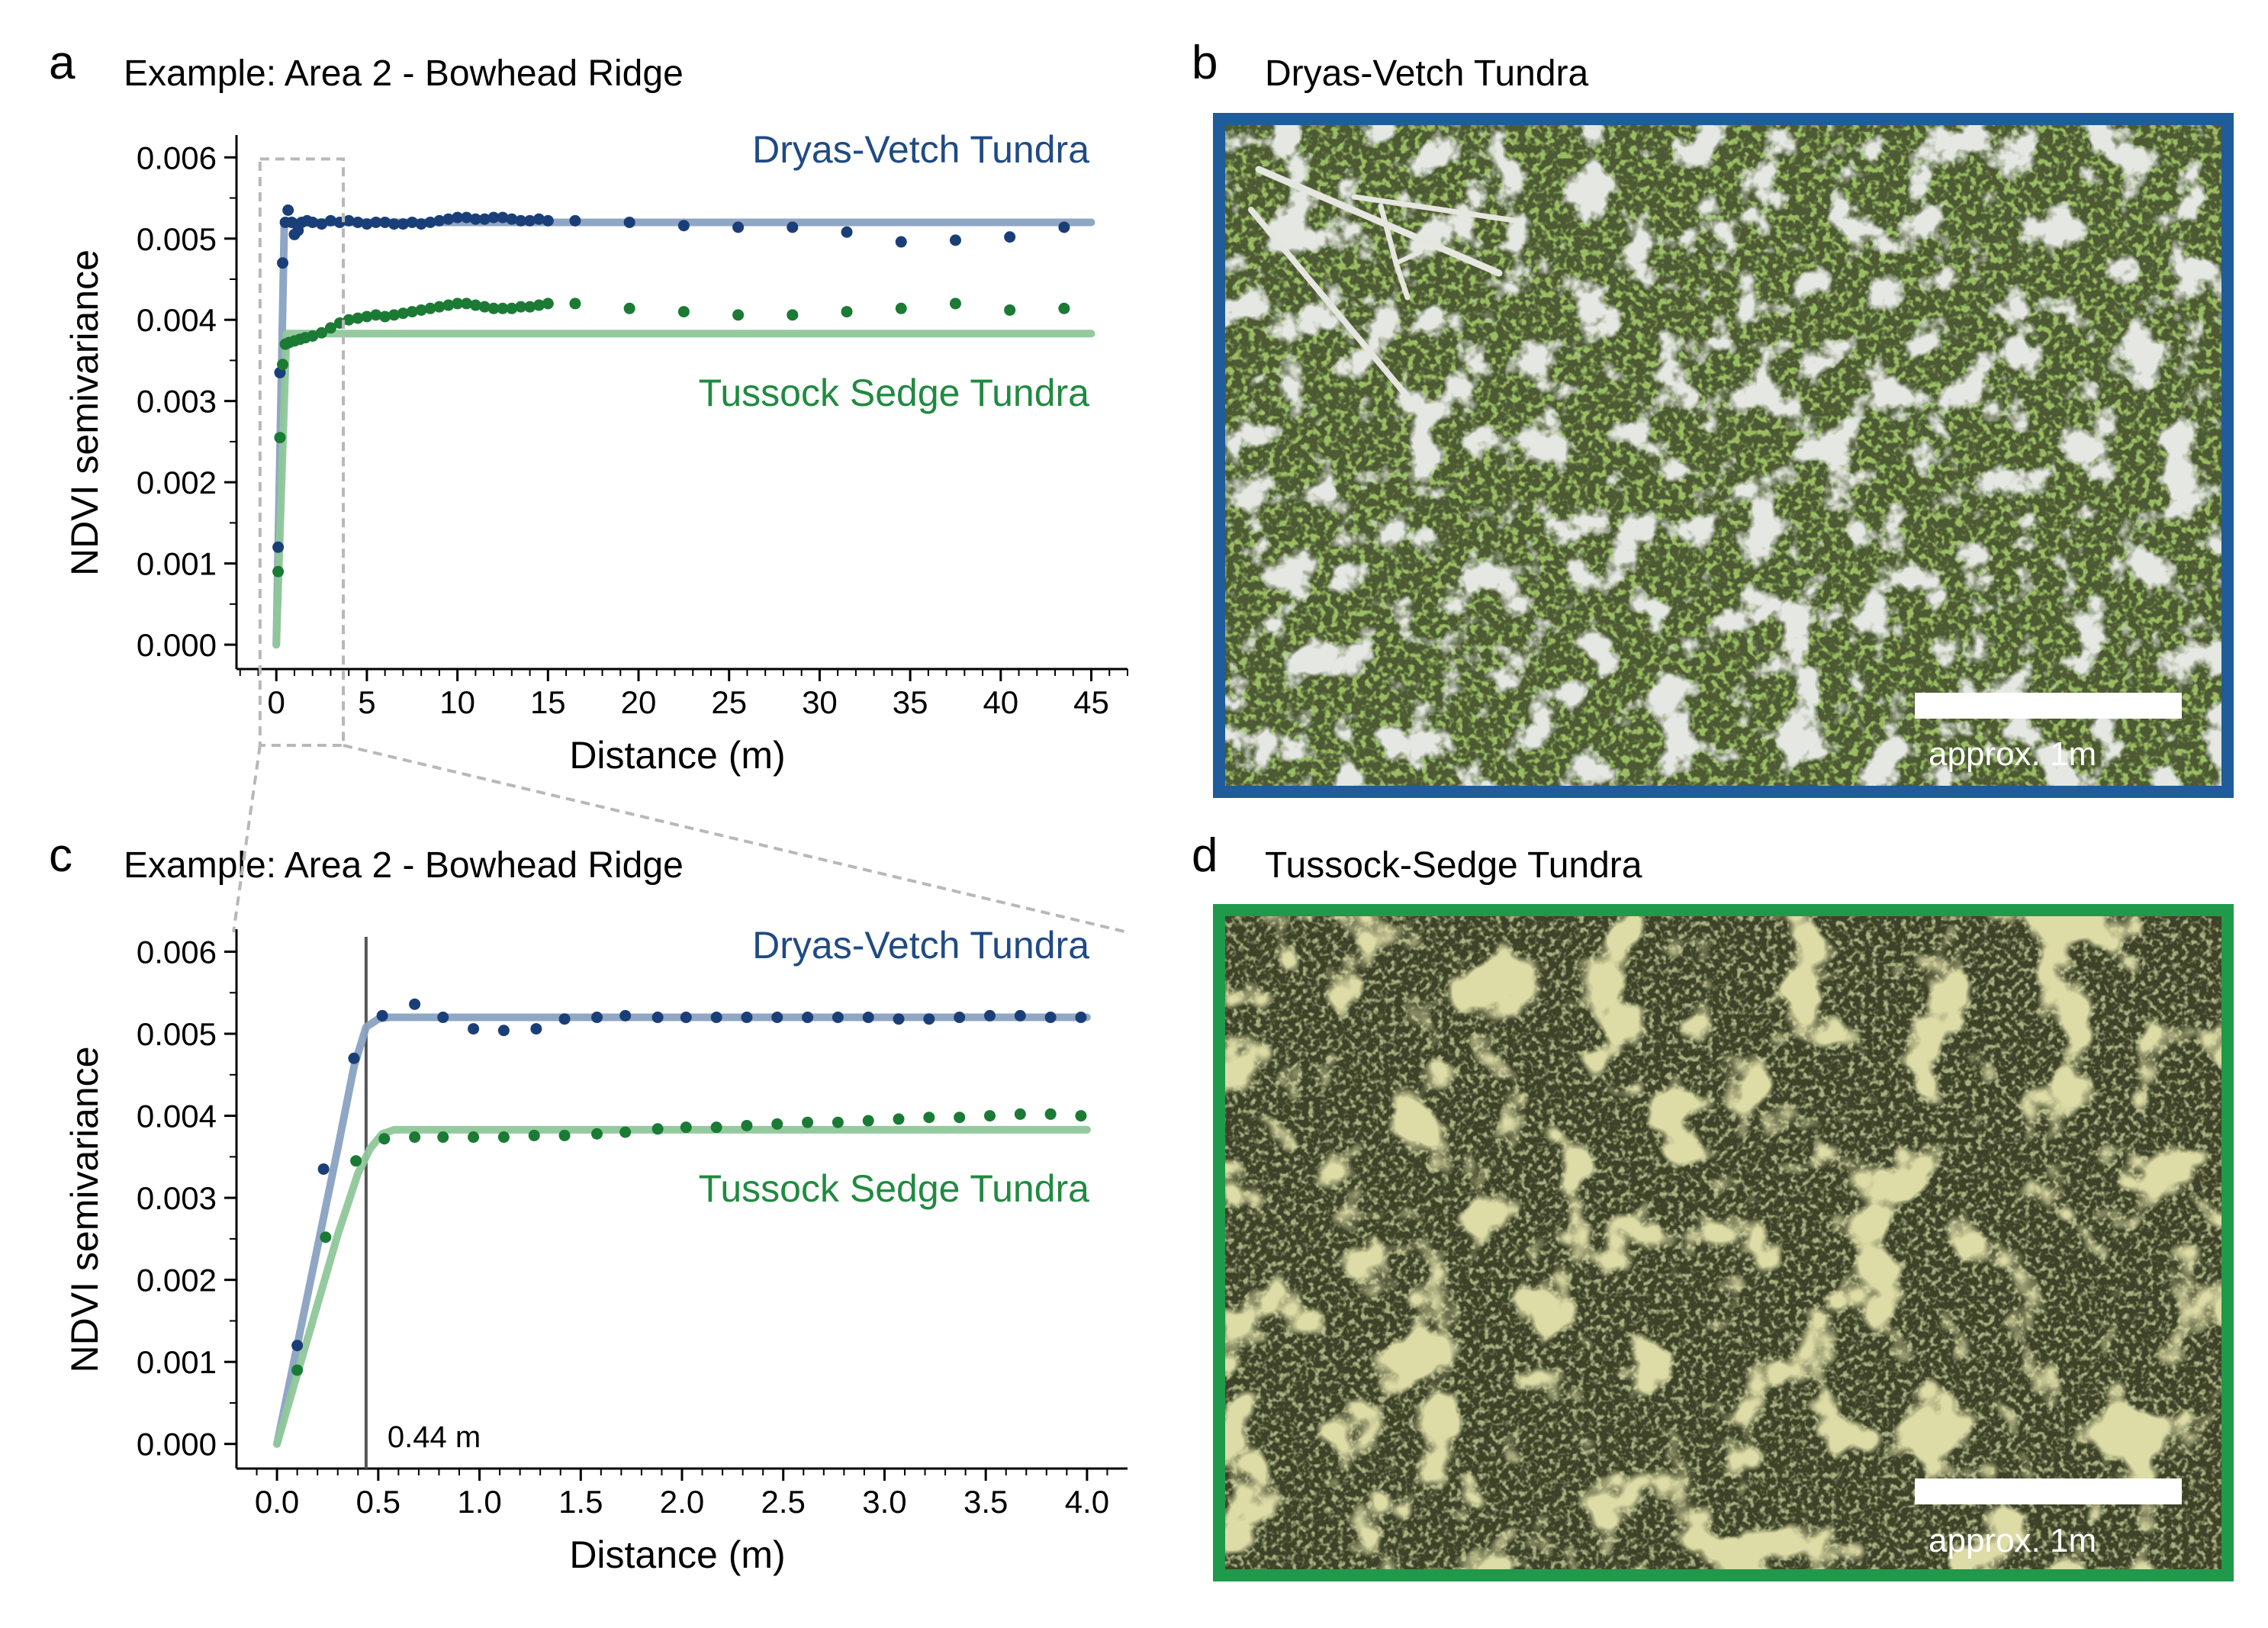  Describe the element at coordinates (404, 73) in the screenshot. I see `panel-a-title: Example: Area 2 - Bowhead Ridge` at that location.